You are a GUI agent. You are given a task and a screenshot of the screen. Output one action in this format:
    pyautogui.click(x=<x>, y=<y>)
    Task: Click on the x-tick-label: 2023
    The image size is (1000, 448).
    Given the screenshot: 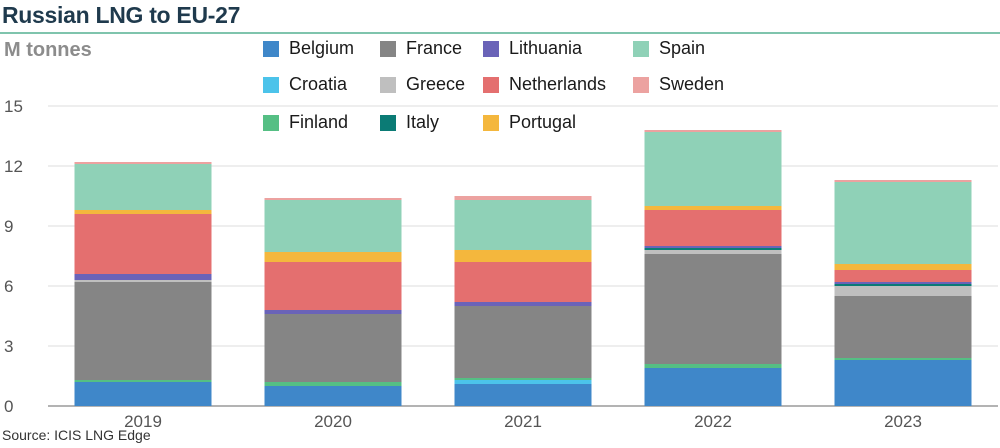 What is the action you would take?
    pyautogui.click(x=903, y=421)
    